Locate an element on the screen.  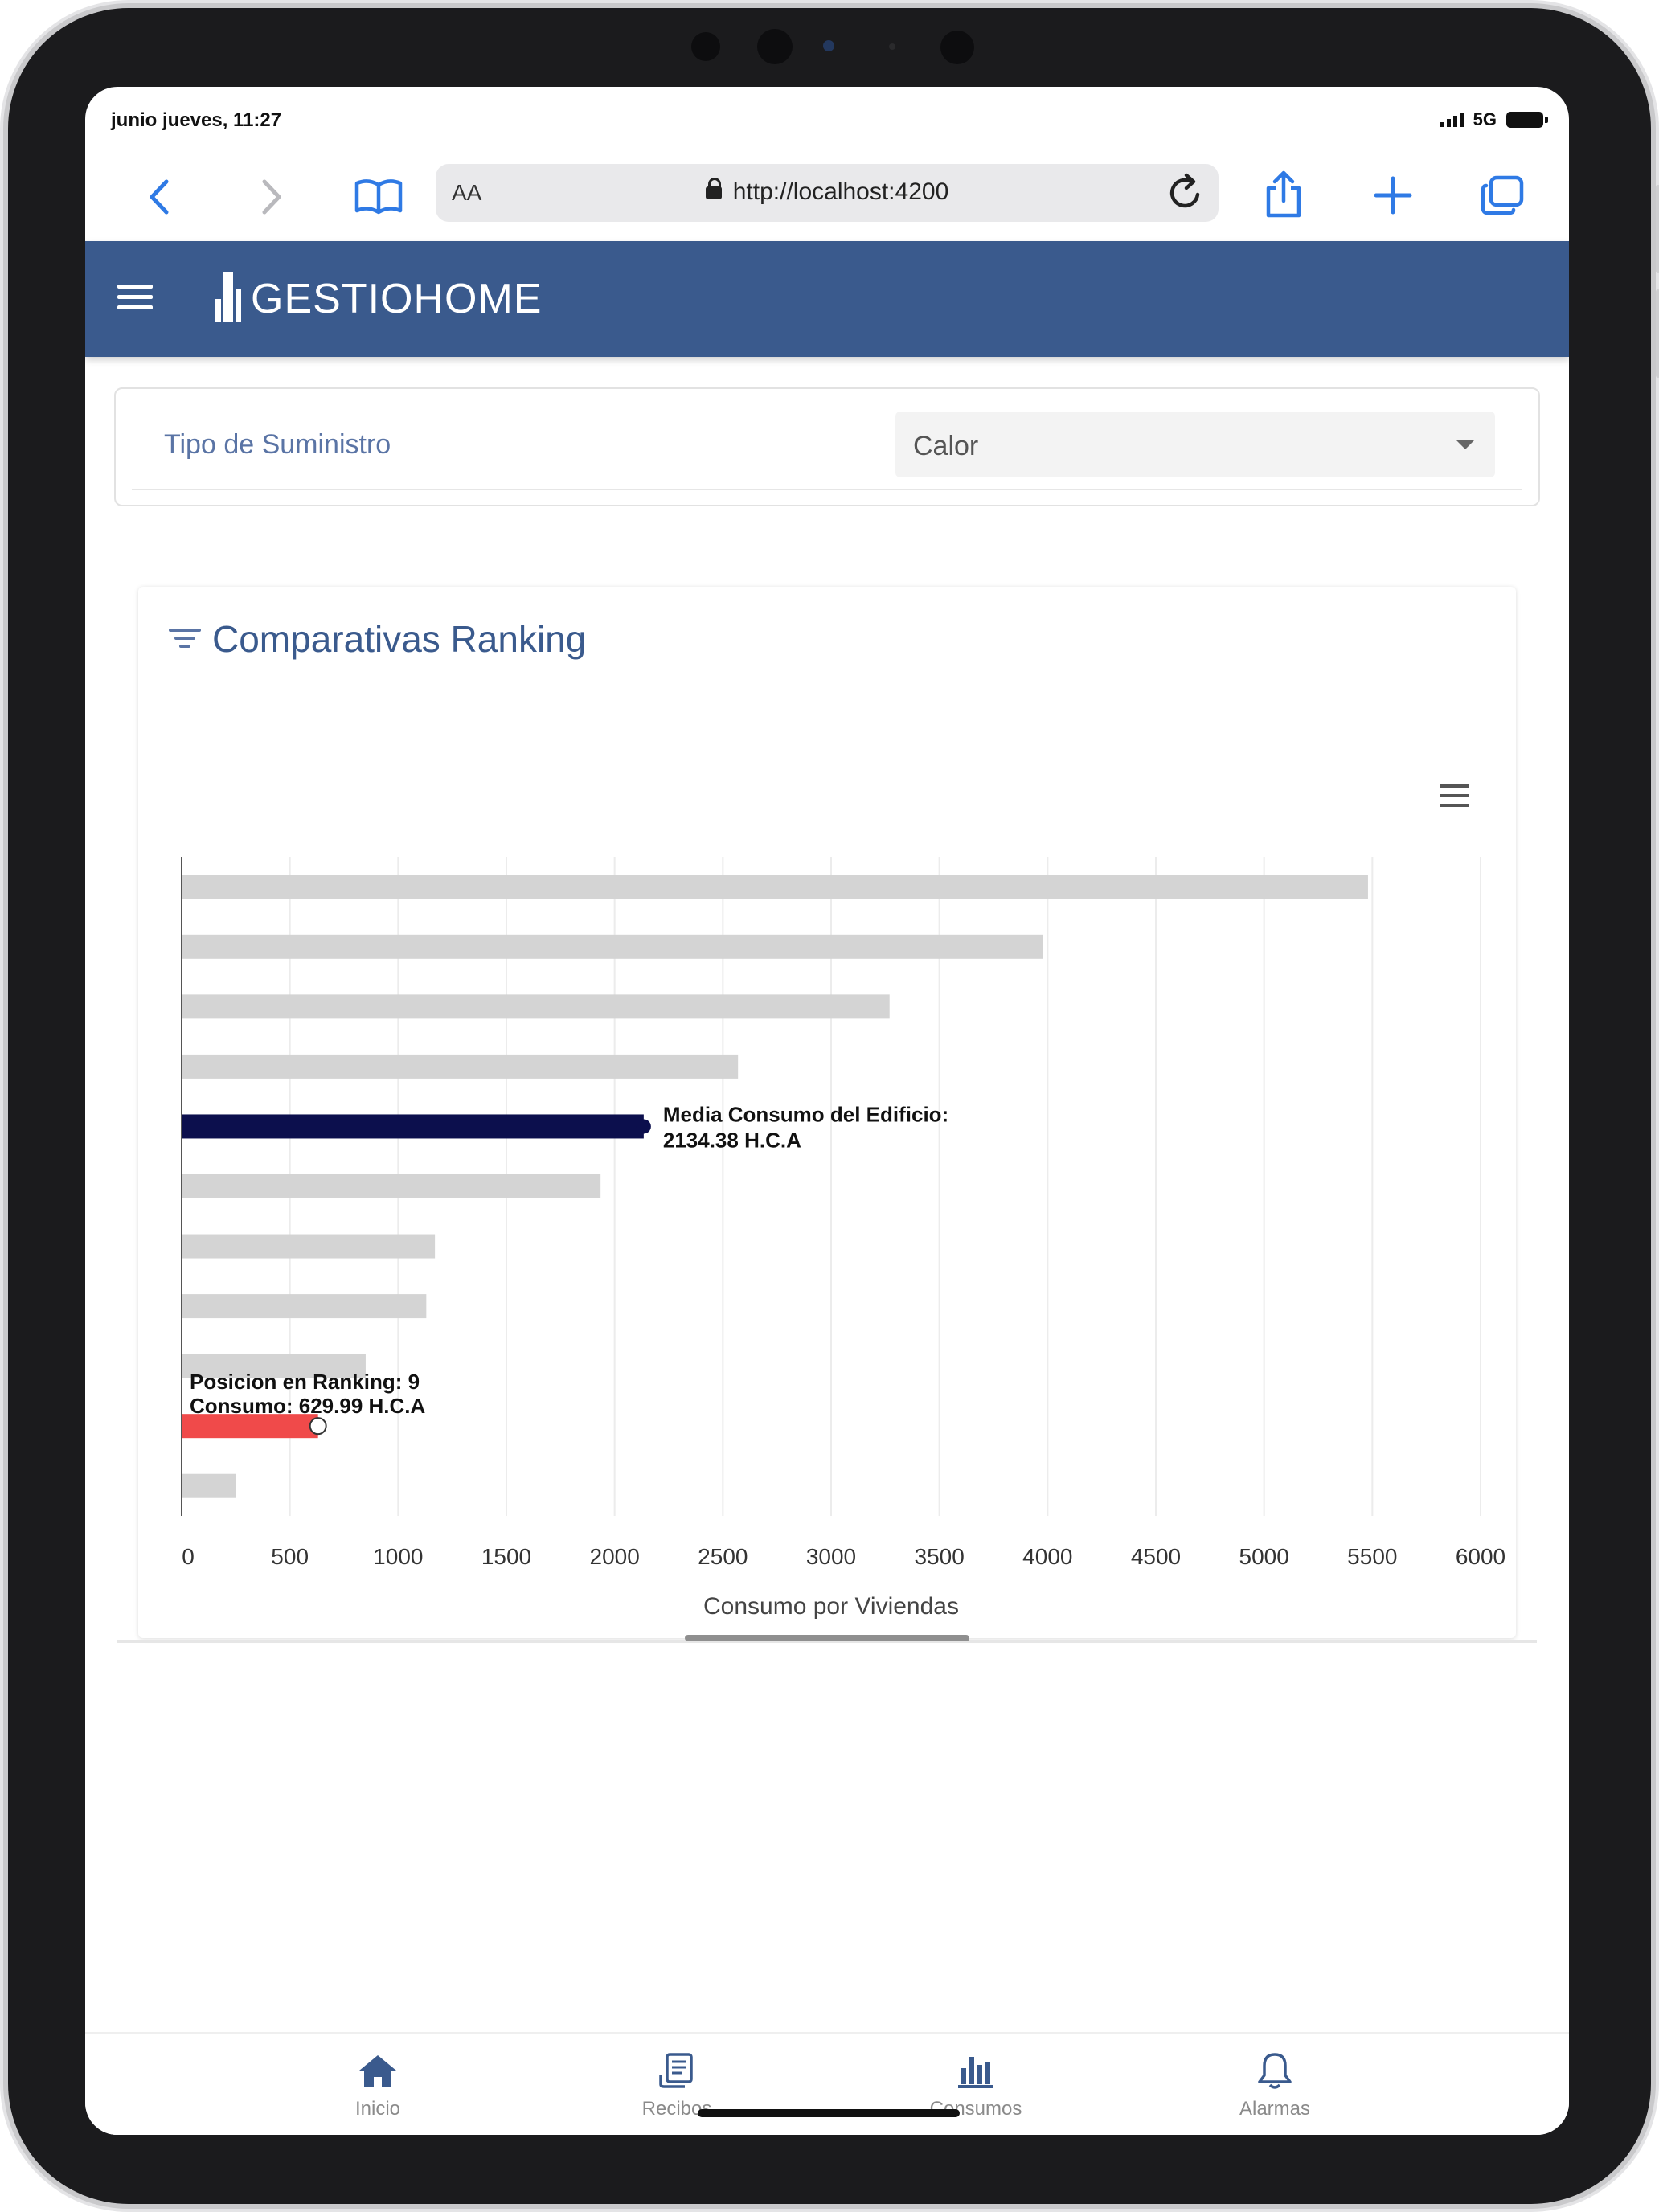
chart-menu-icon is located at coordinates (1454, 795).